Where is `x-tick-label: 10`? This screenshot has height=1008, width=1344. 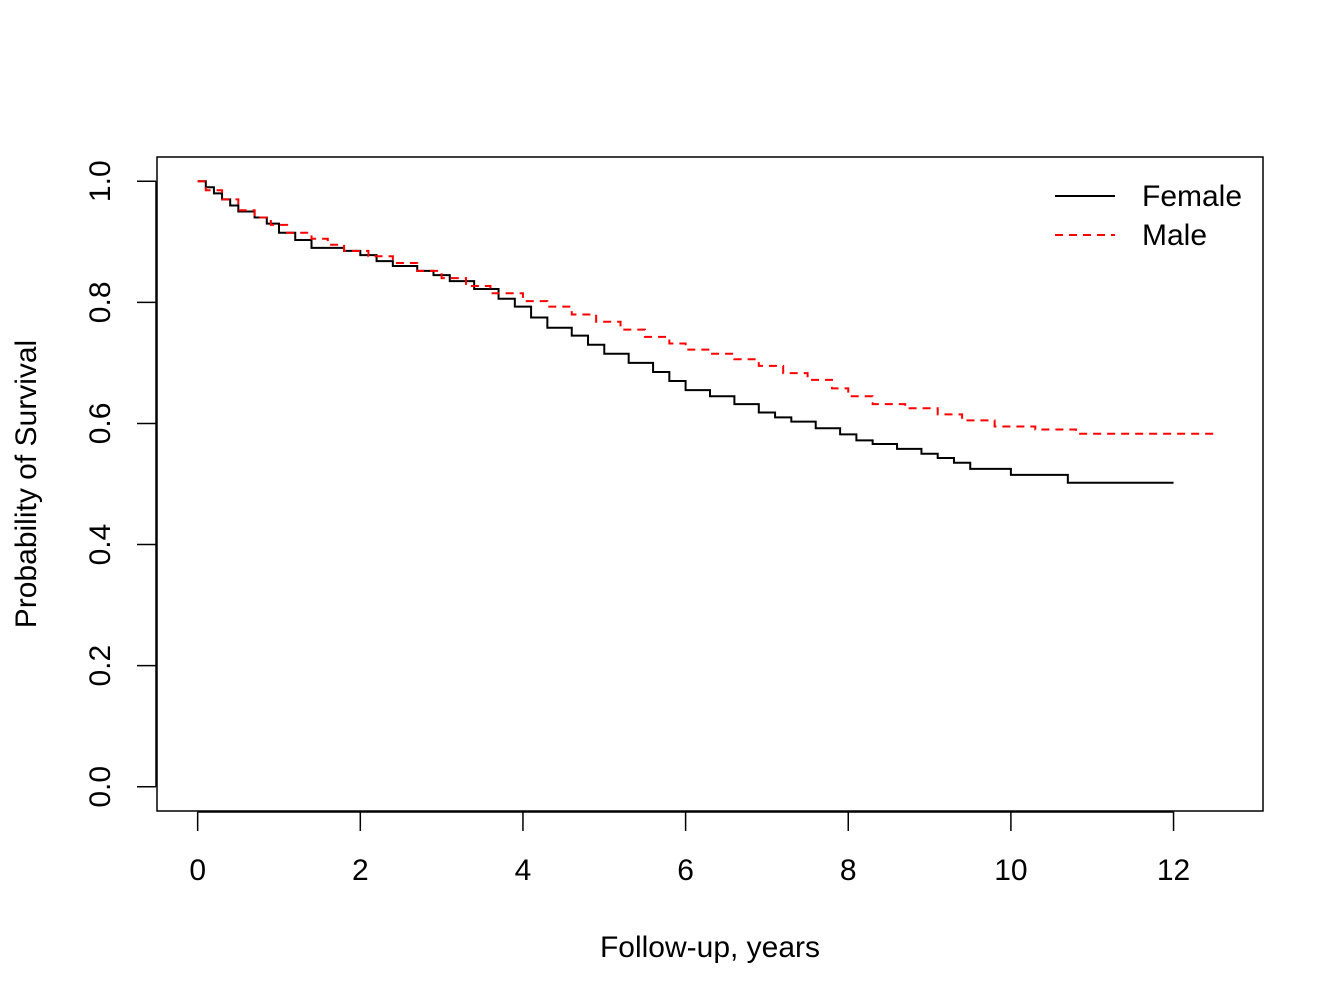
x-tick-label: 10 is located at coordinates (1010, 870).